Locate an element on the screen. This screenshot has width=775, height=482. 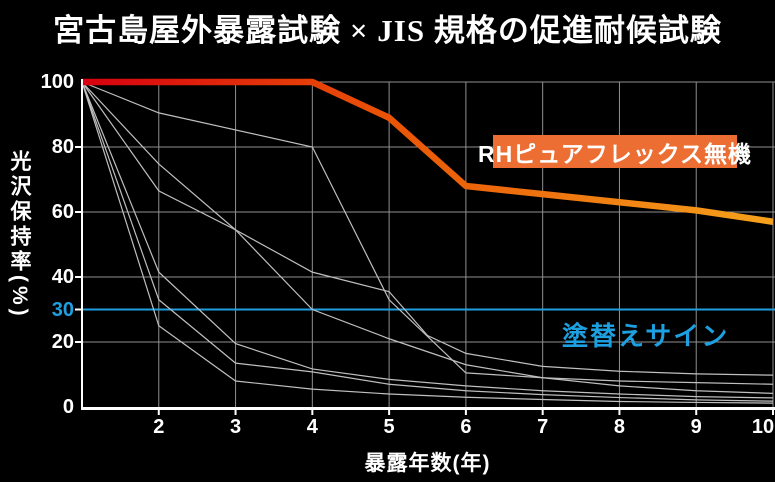
x-tick-label: 10 is located at coordinates (763, 427).